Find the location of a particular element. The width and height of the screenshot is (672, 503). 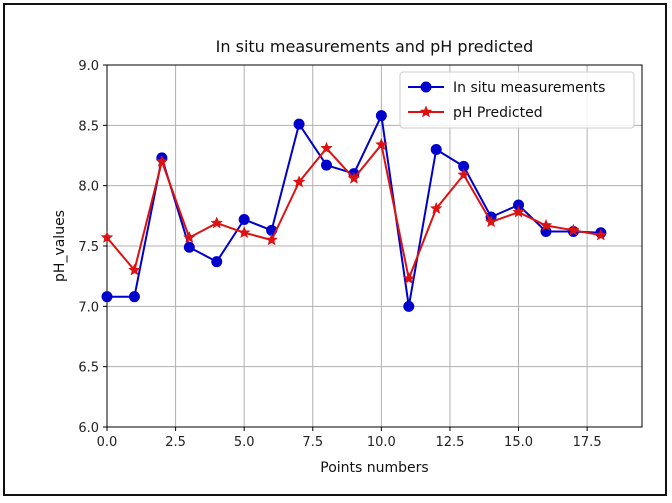

x-tick-label: 17.5 is located at coordinates (587, 442).